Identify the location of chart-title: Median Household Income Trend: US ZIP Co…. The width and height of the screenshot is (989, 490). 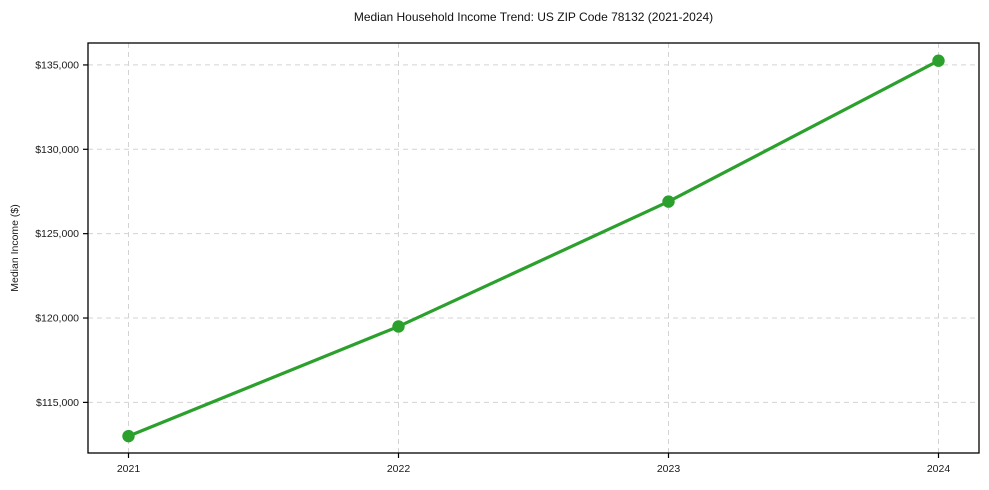
(533, 17).